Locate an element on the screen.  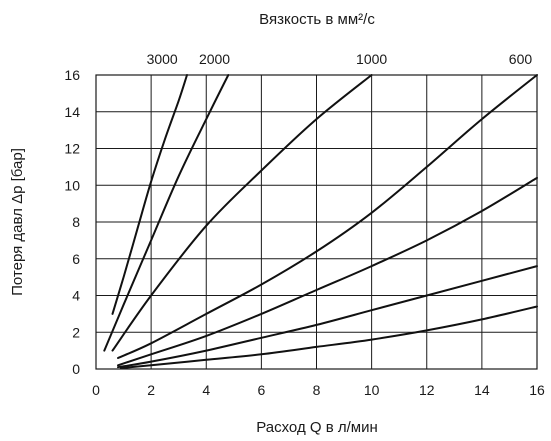
viscosity-label: 3000 is located at coordinates (162, 59).